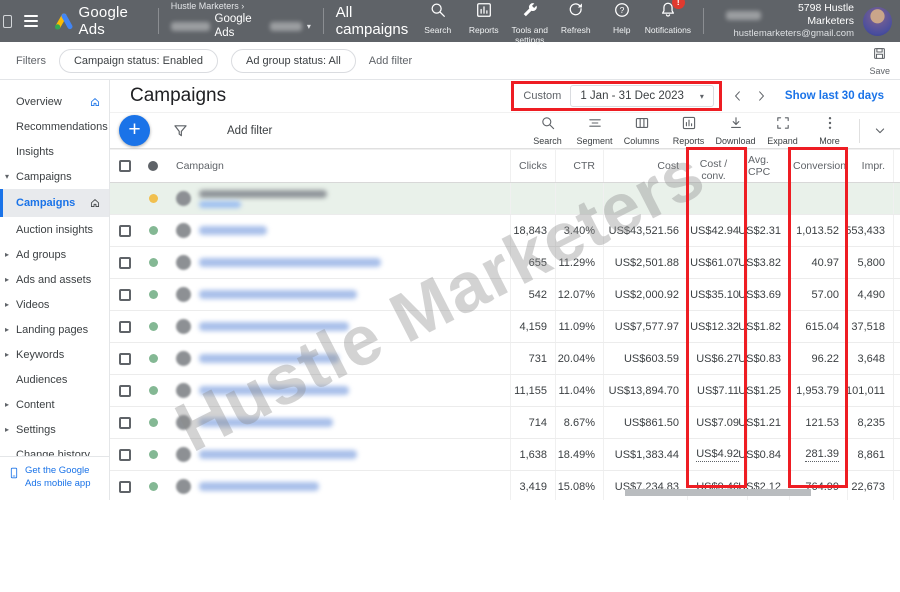 Image resolution: width=900 pixels, height=592 pixels. I want to click on cell-cost_conv, so click(717, 198).